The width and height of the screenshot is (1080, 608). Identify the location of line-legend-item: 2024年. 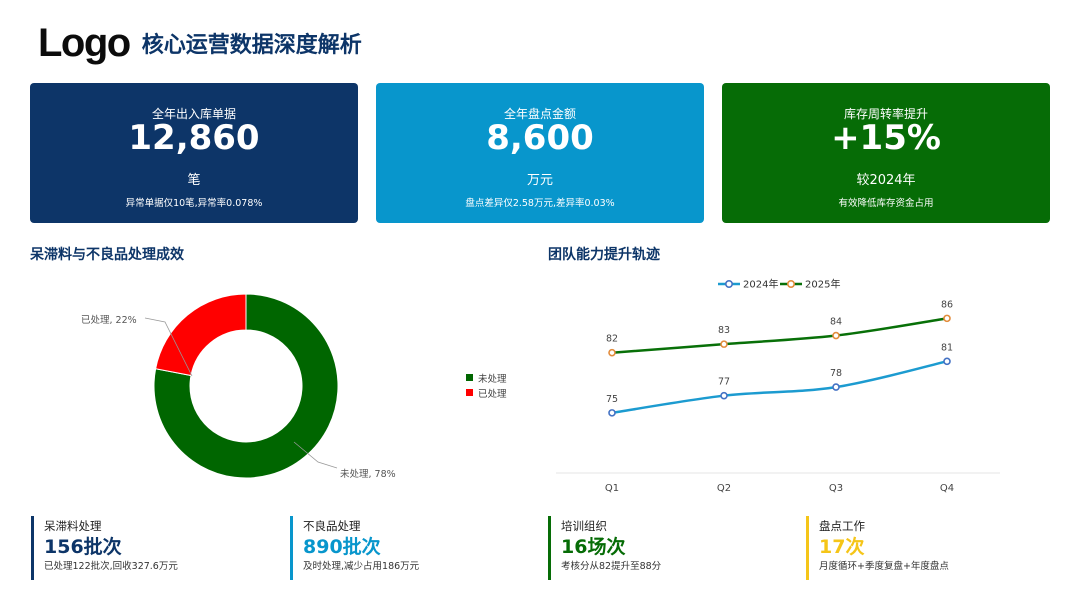
(748, 284).